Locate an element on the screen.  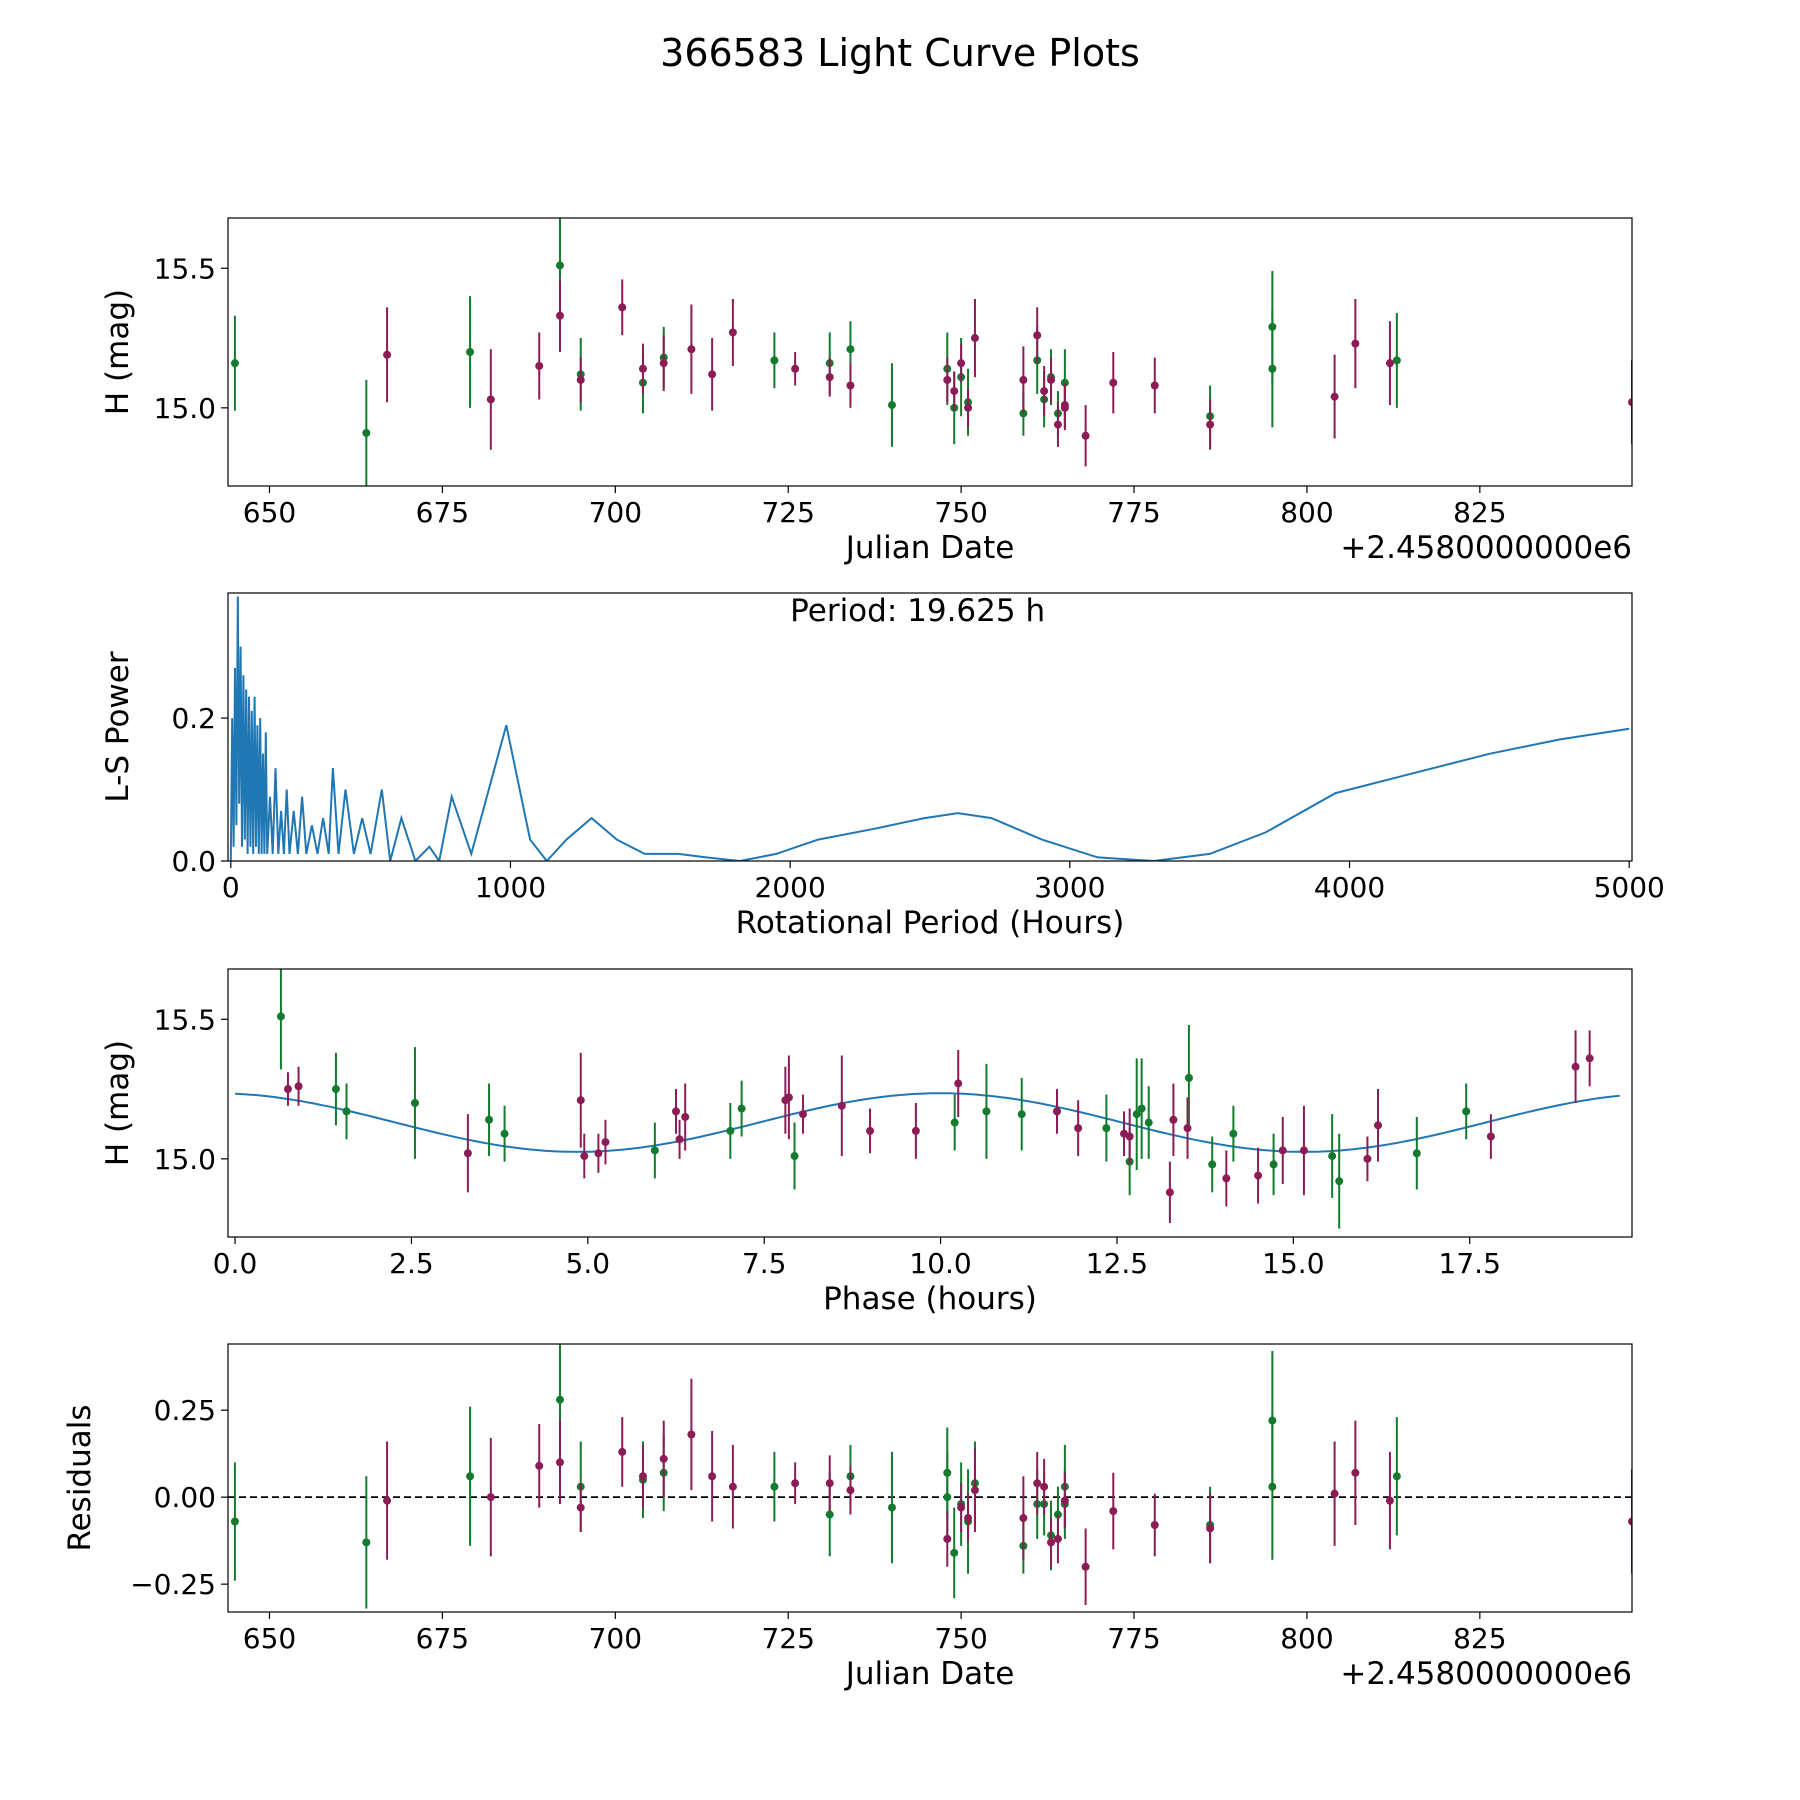
axes-frame is located at coordinates (930, 1478).